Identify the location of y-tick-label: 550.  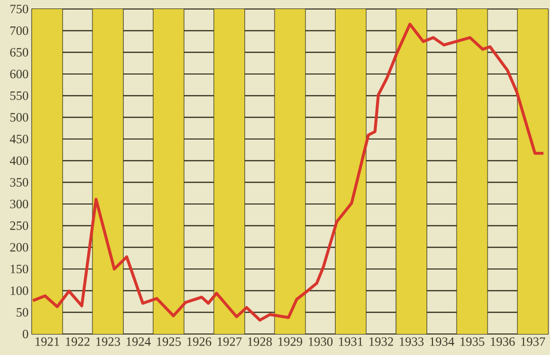
(19, 95).